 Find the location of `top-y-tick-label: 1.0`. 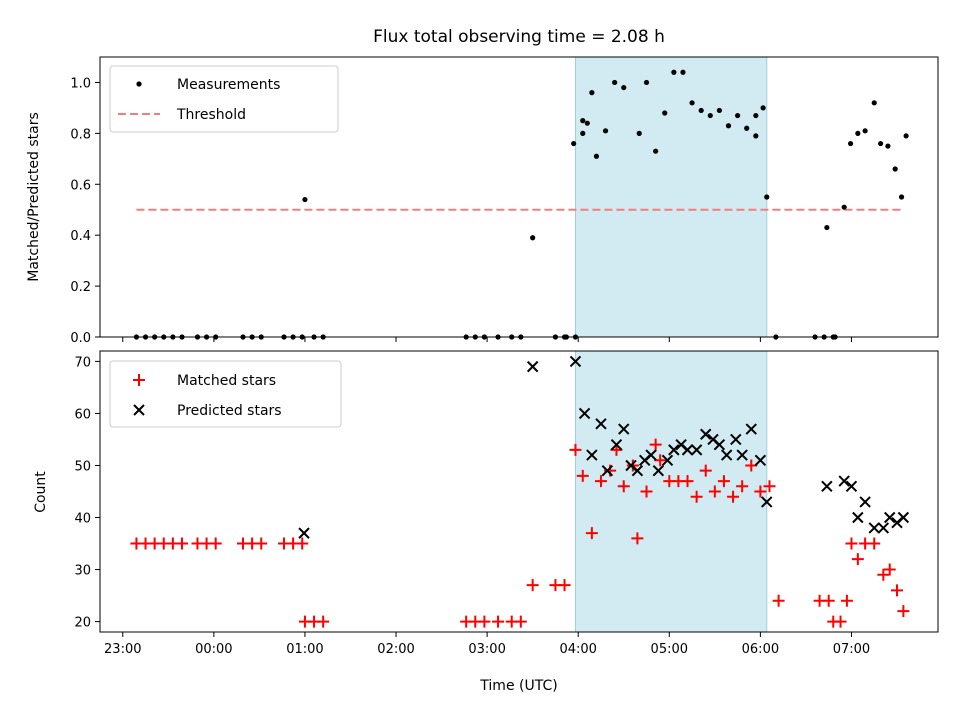

top-y-tick-label: 1.0 is located at coordinates (80, 83).